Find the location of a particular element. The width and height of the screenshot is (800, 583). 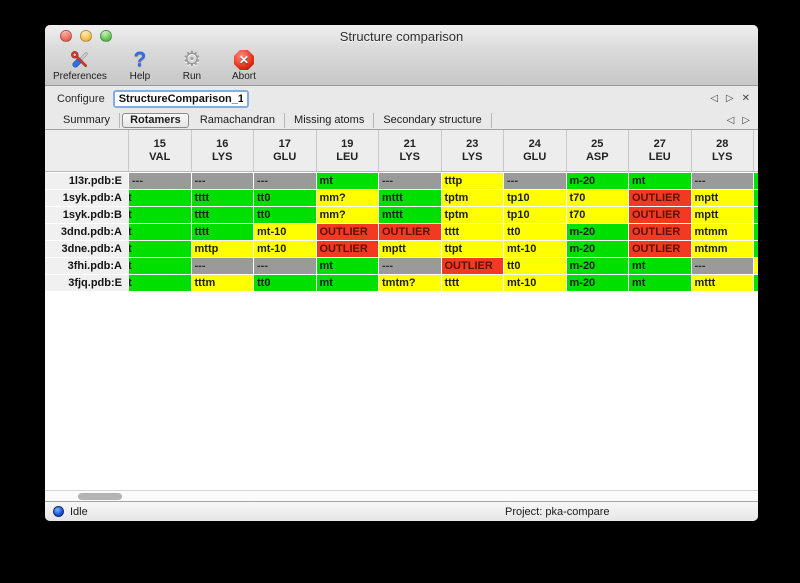

horizontal-scrollbar is located at coordinates (401, 495).